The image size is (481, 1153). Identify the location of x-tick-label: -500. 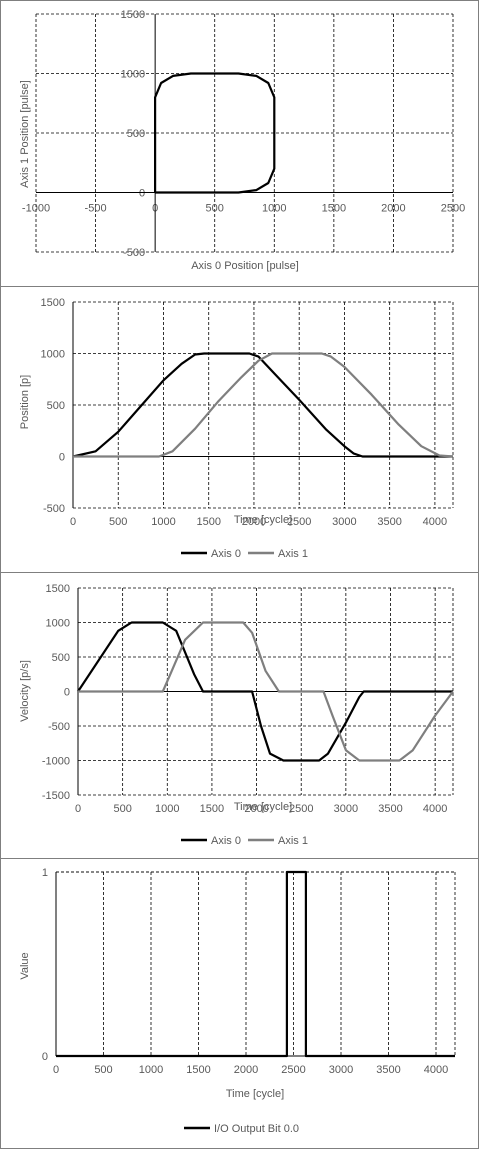
(96, 209).